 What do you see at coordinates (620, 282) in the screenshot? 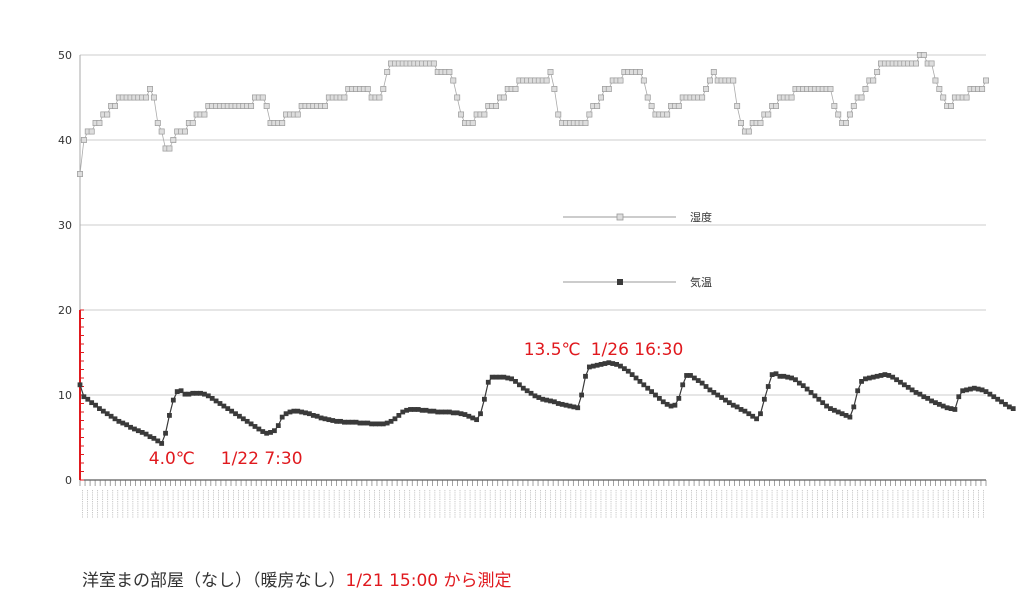
I see `legend-marker-temperature` at bounding box center [620, 282].